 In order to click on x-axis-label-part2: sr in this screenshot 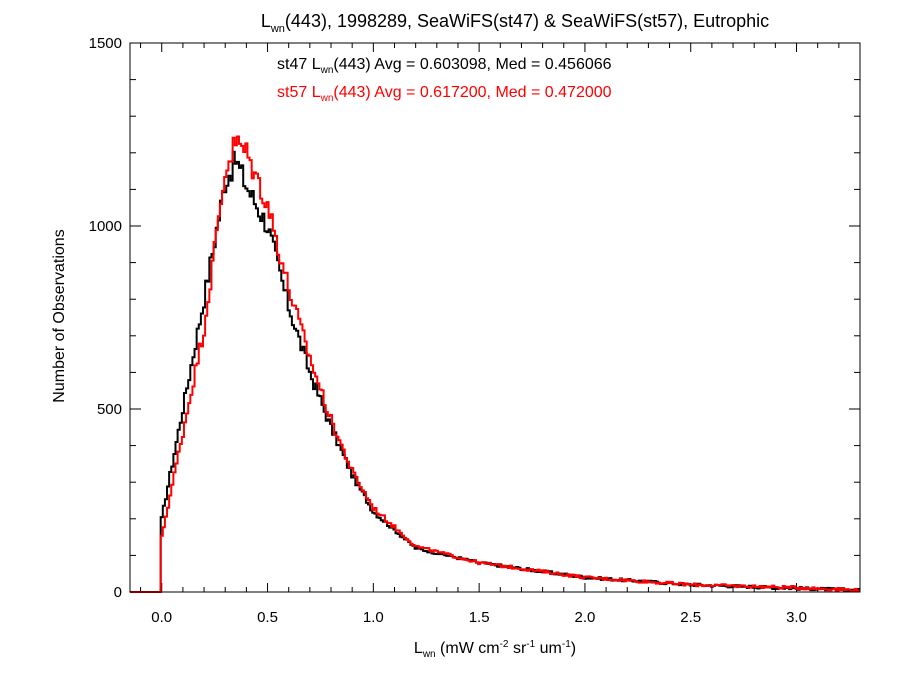, I will do `click(518, 648)`.